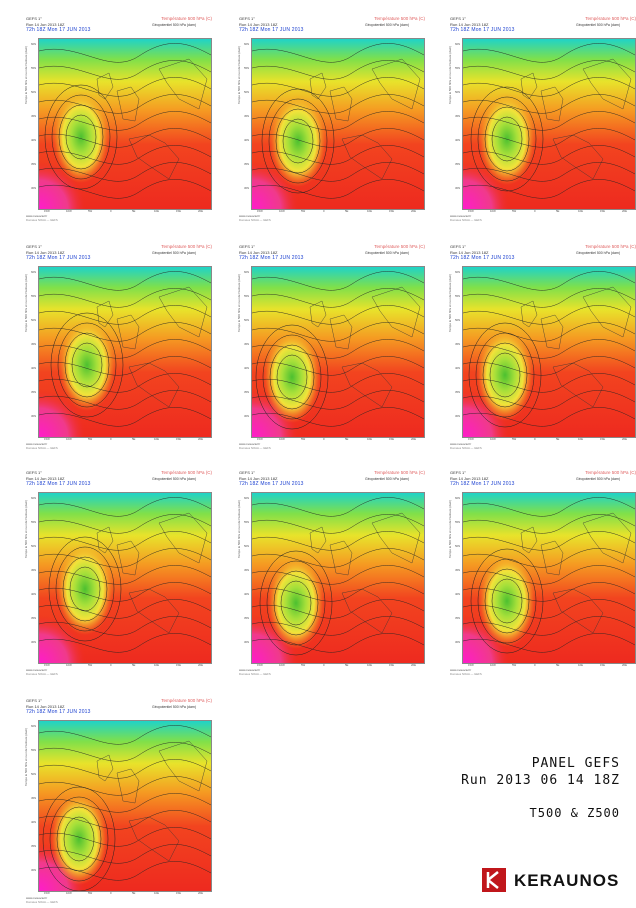 The height and width of the screenshot is (908, 636). What do you see at coordinates (494, 880) in the screenshot?
I see `keraunos-logo-icon` at bounding box center [494, 880].